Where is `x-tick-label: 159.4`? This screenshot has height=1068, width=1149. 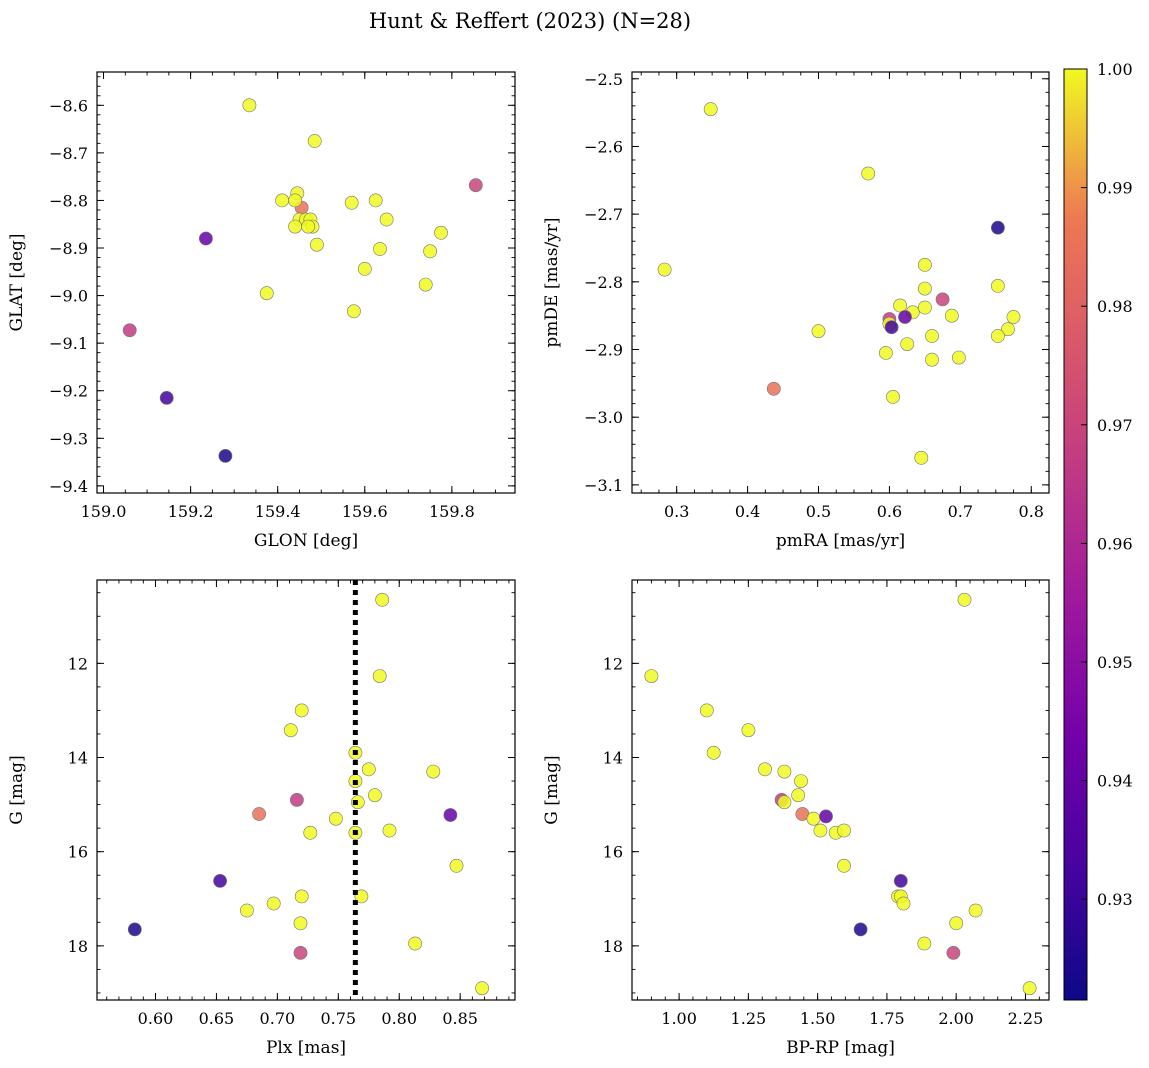
x-tick-label: 159.4 is located at coordinates (278, 511).